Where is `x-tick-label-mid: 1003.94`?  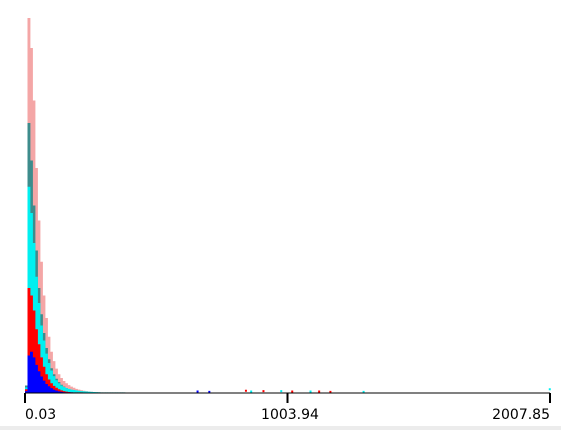
x-tick-label-mid: 1003.94 is located at coordinates (290, 415).